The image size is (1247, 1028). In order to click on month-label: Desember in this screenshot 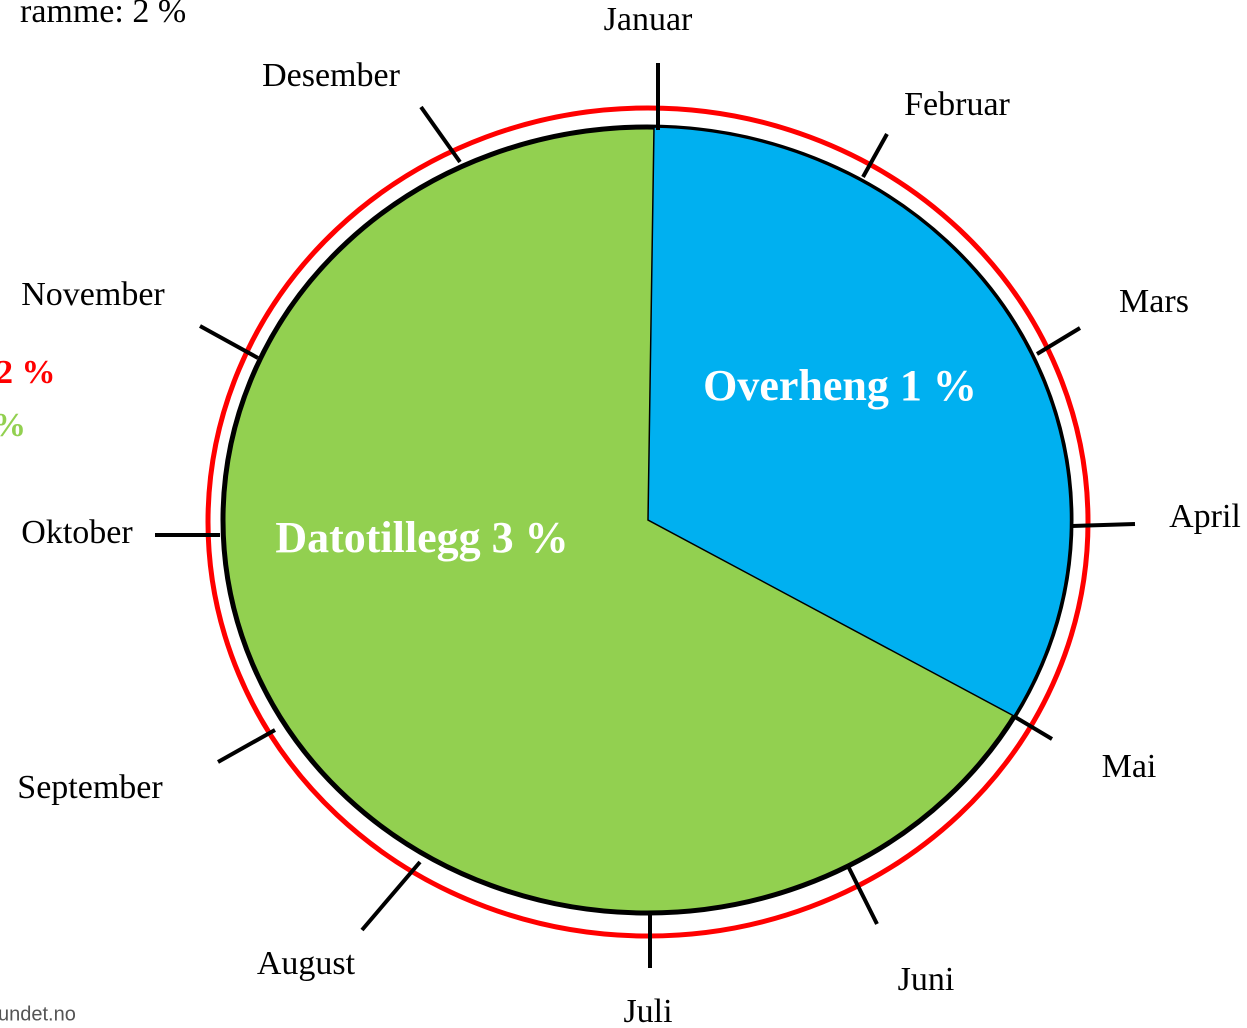, I will do `click(331, 75)`.